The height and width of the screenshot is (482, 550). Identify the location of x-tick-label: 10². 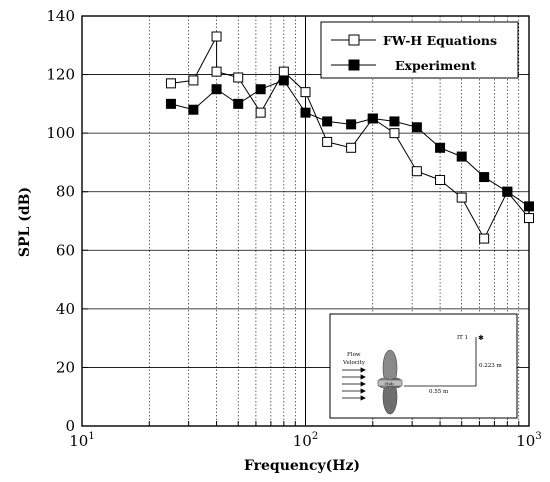
(305, 440).